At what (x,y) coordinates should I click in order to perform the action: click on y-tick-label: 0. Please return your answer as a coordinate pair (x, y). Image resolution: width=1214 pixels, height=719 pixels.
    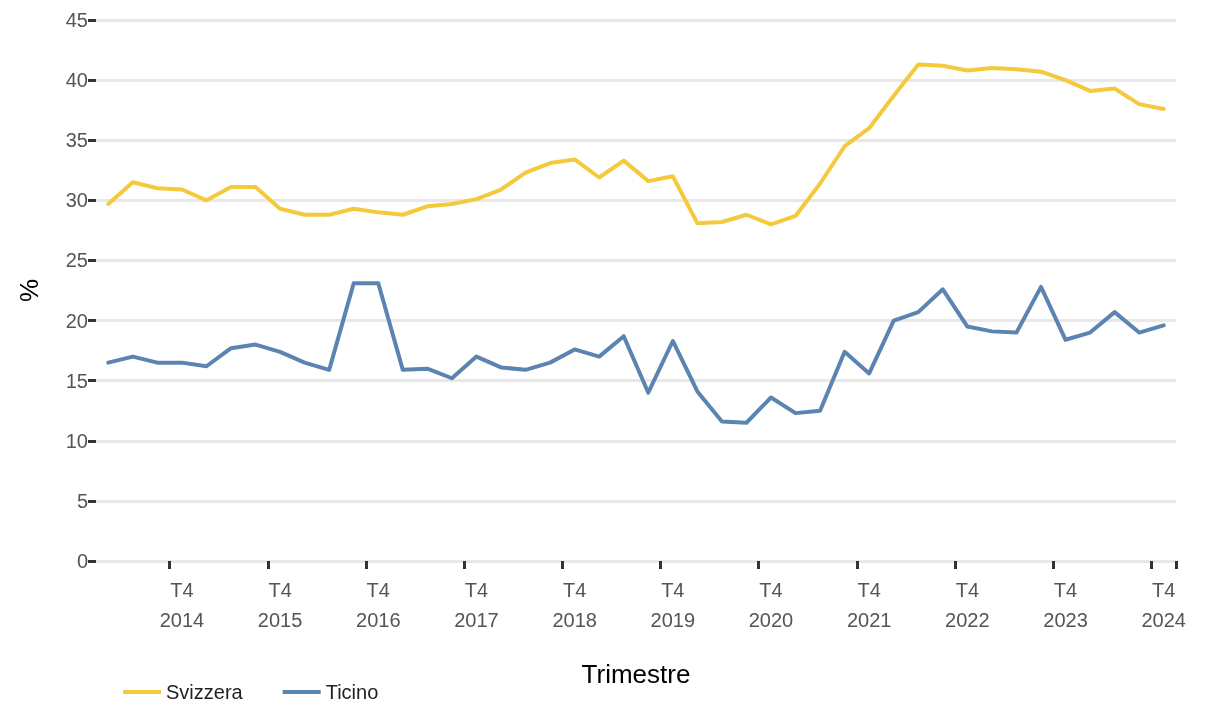
    Looking at the image, I should click on (82, 561).